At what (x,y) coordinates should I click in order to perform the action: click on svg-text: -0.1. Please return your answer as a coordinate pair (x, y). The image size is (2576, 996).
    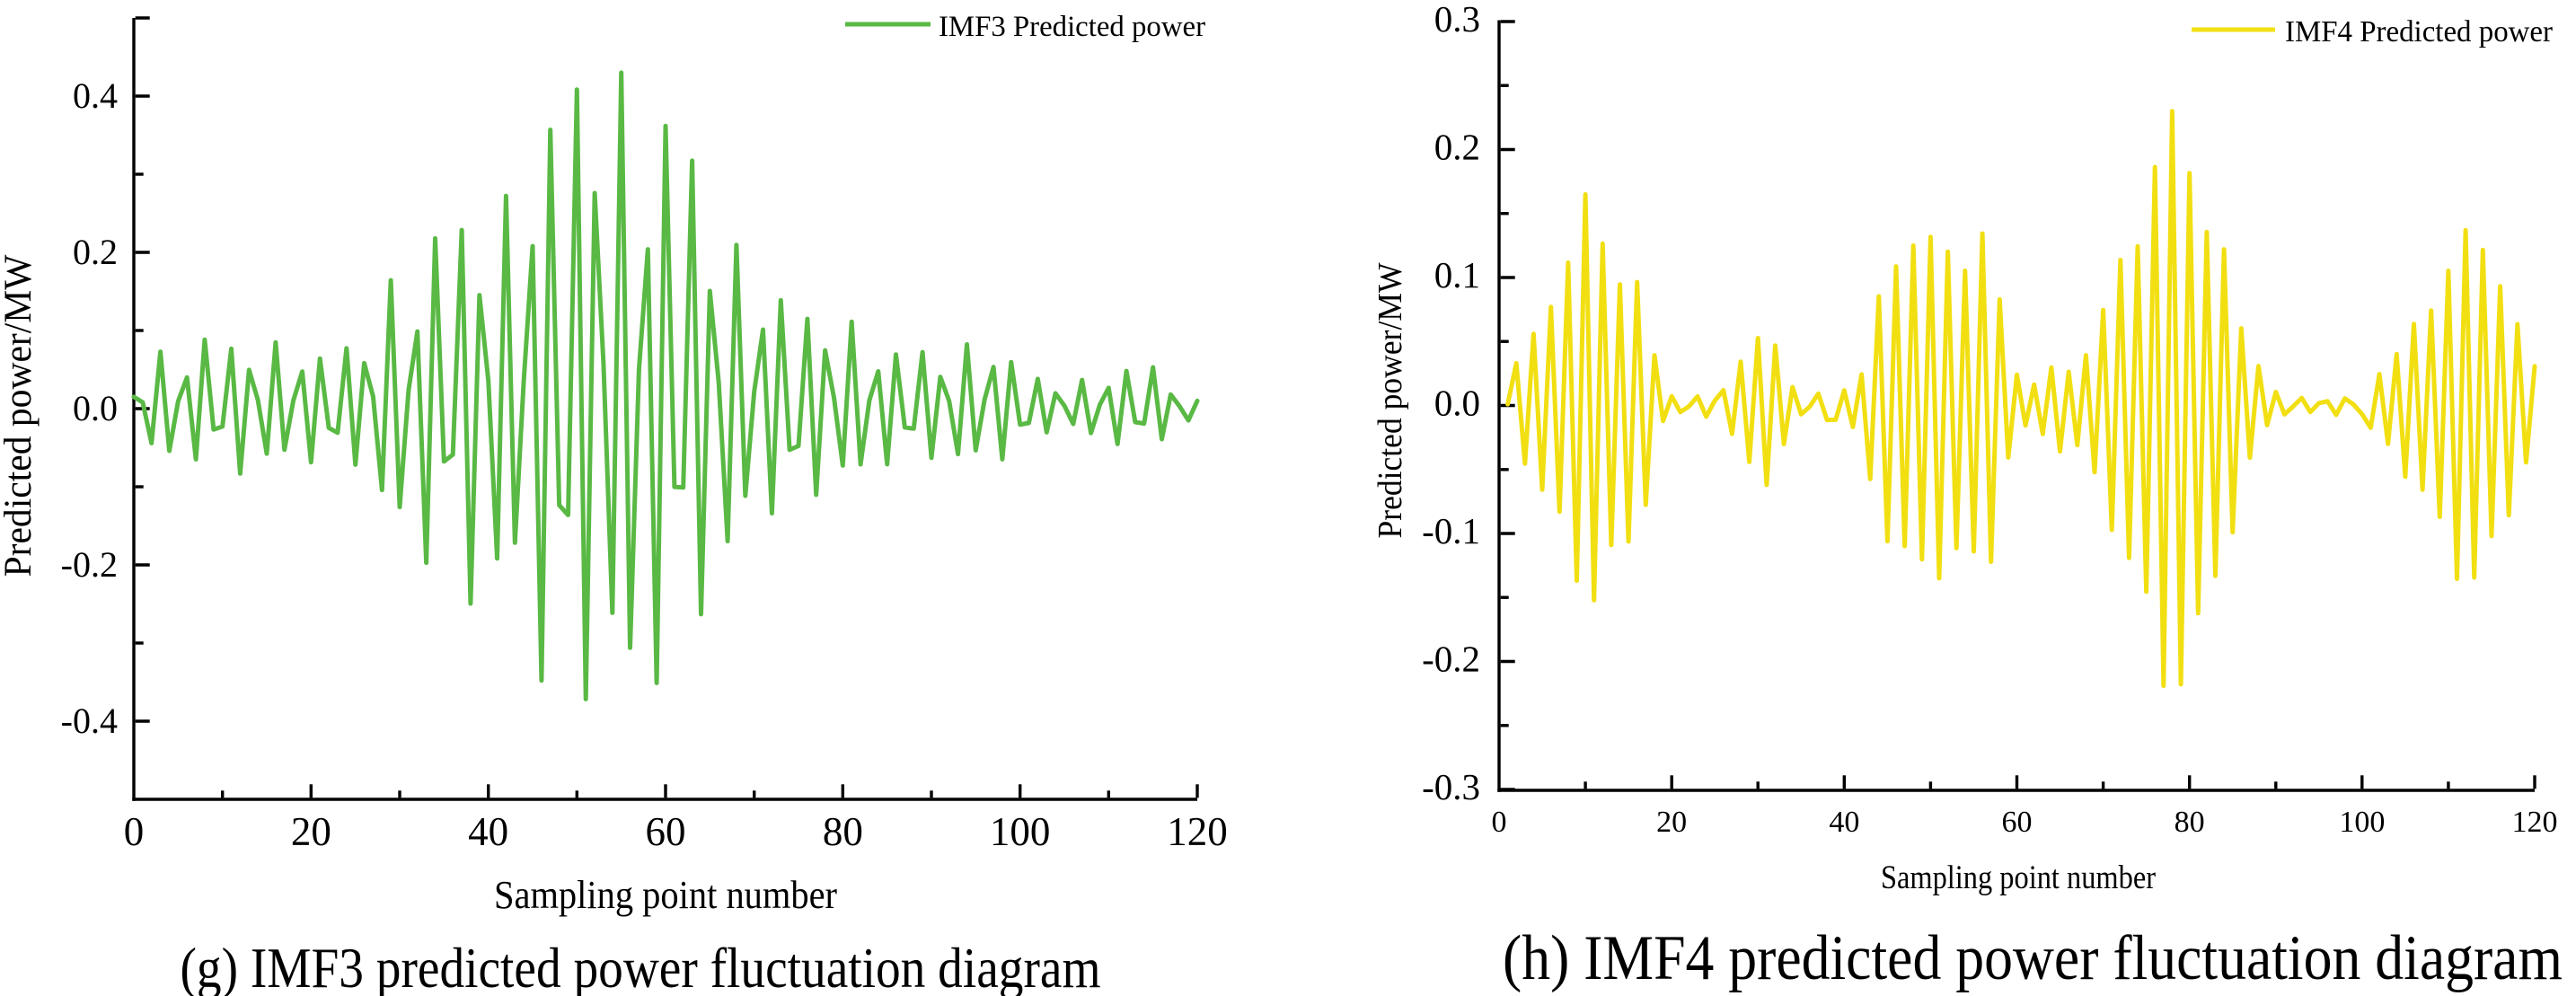
    Looking at the image, I should click on (1451, 530).